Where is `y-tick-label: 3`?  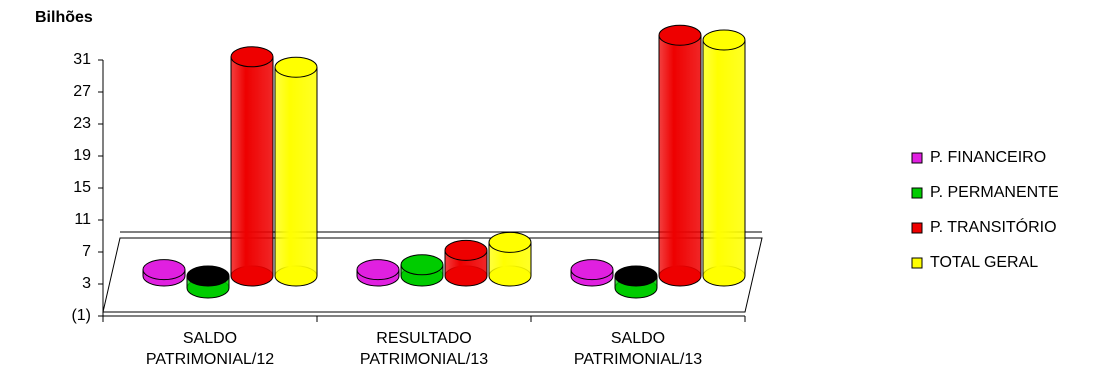 y-tick-label: 3 is located at coordinates (86, 283).